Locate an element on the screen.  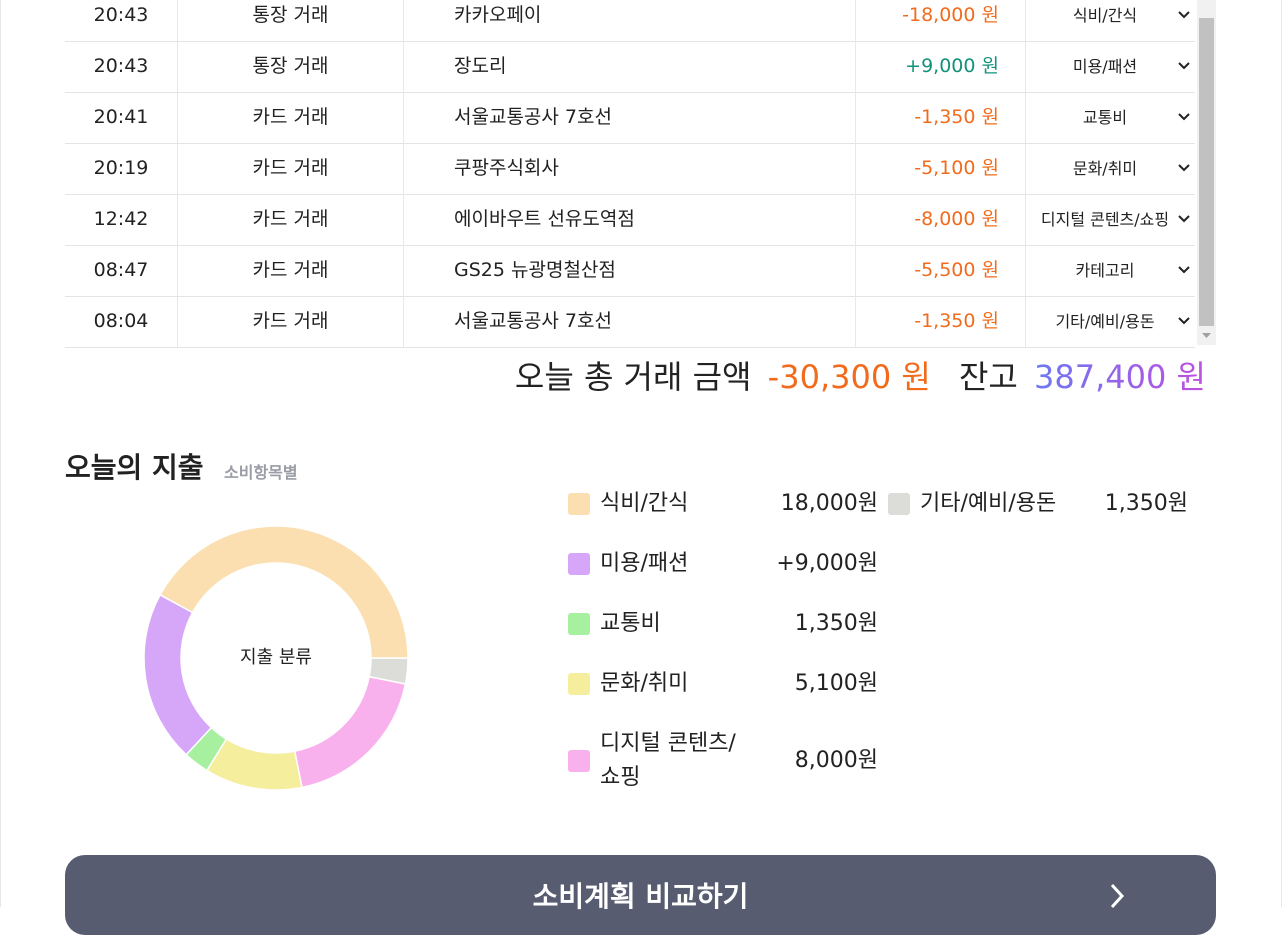
donut-chart: 지출 분류 is located at coordinates (276, 658).